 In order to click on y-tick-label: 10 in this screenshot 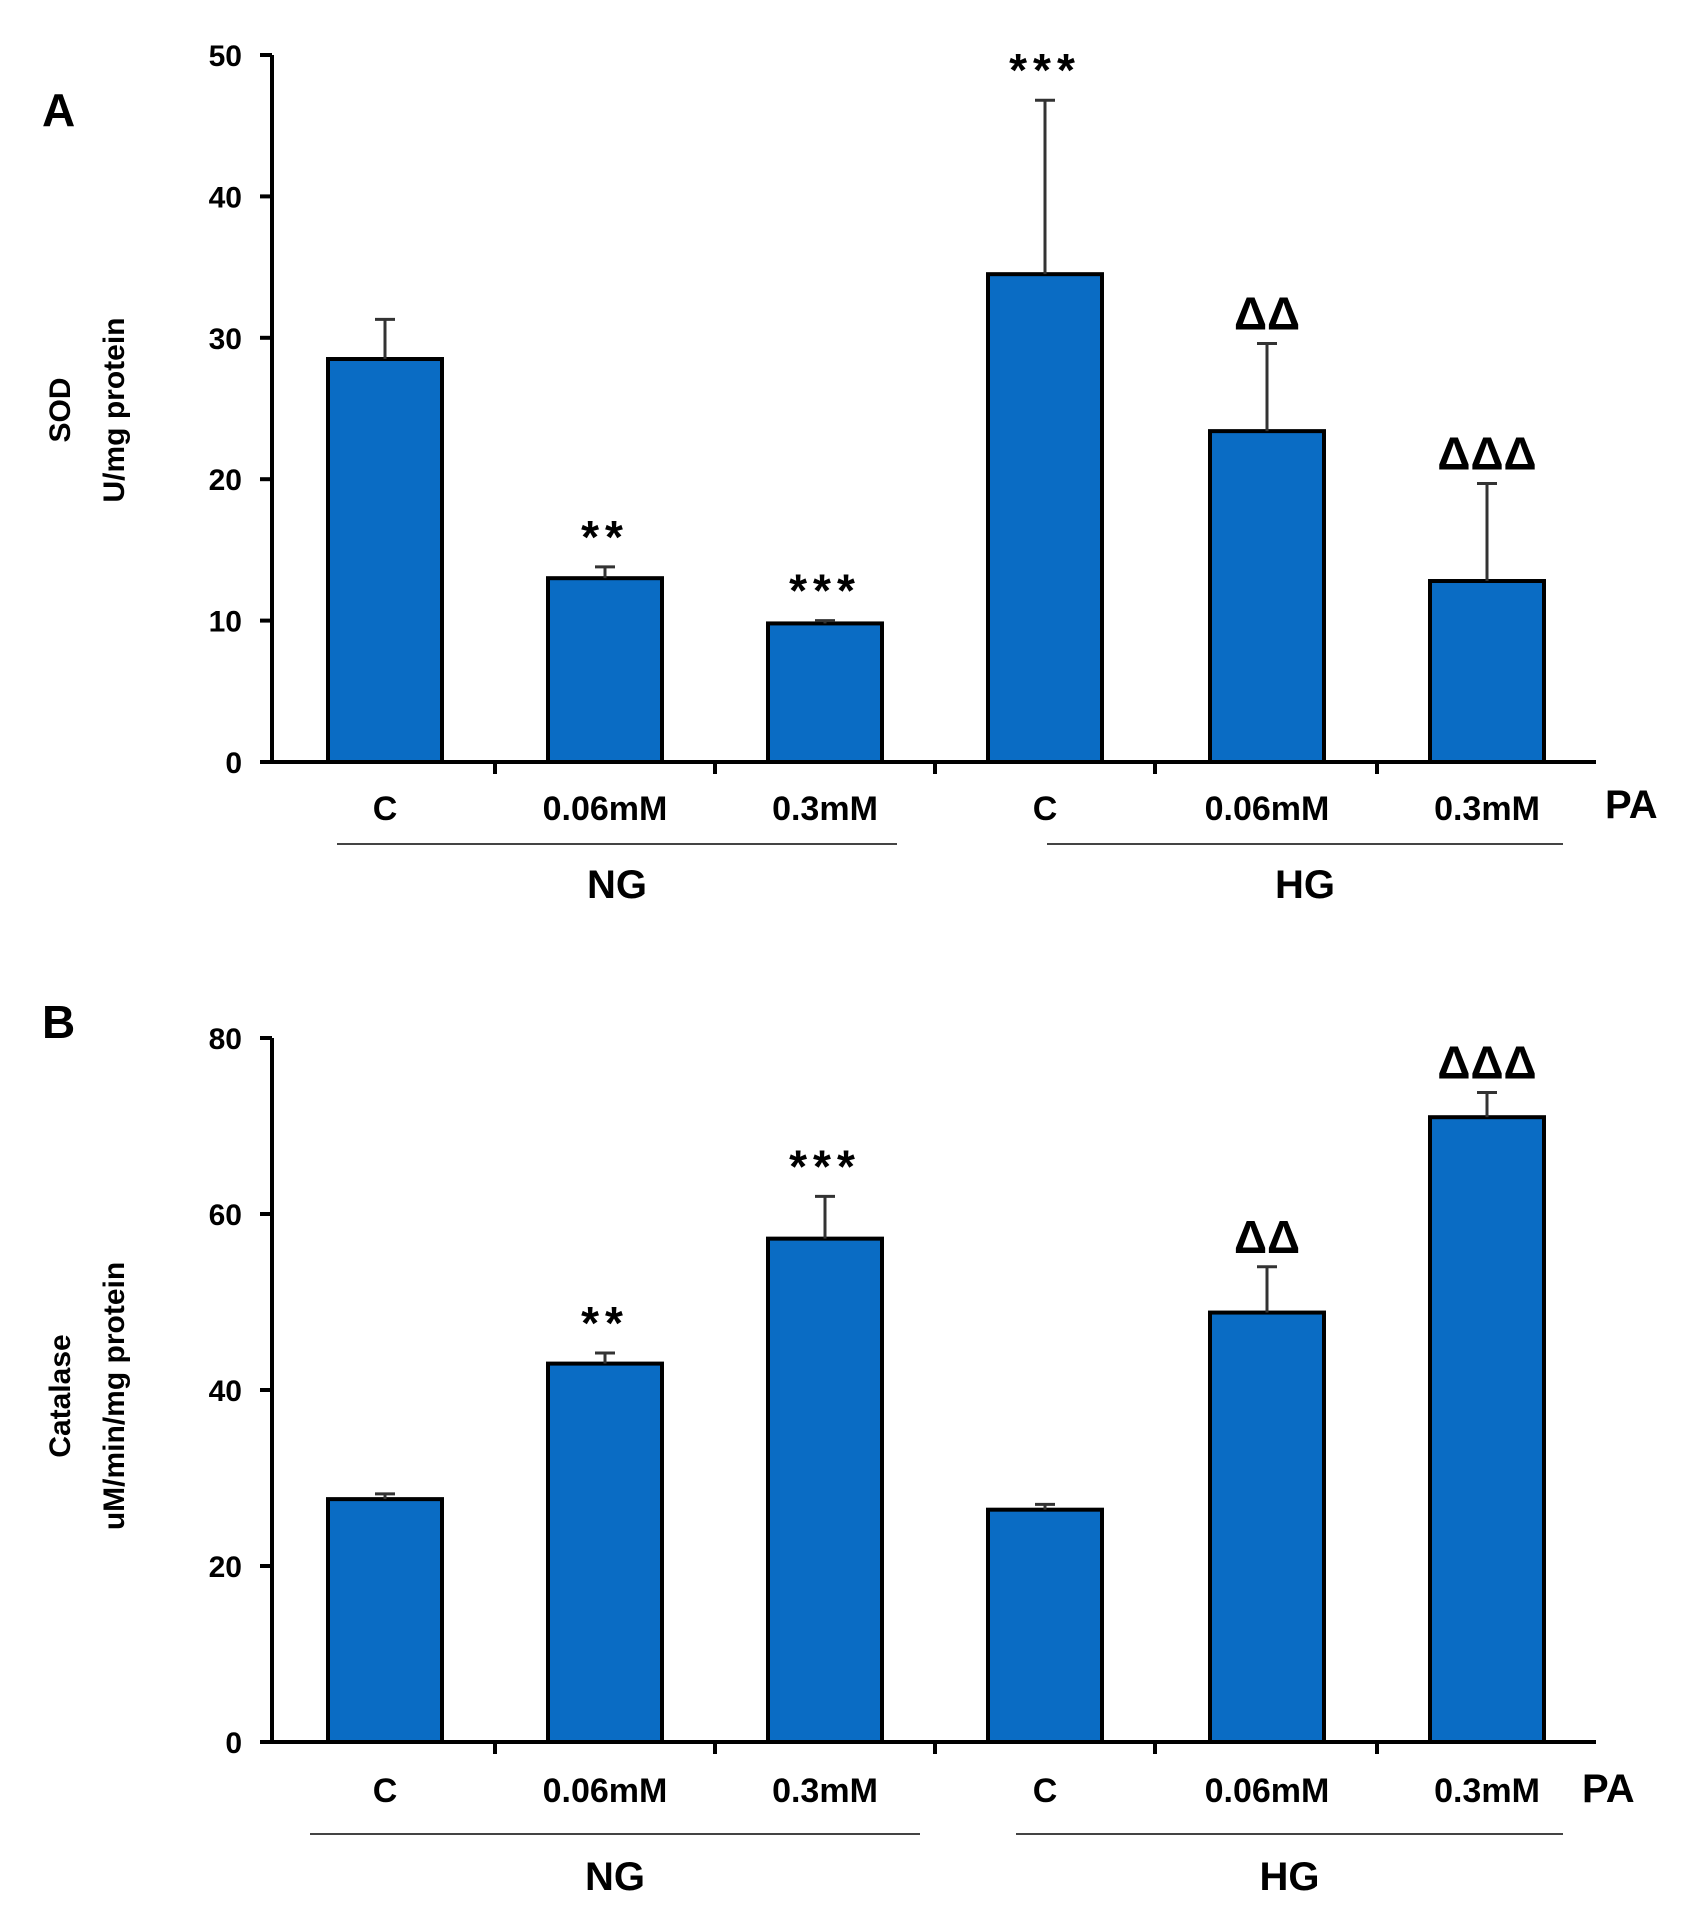, I will do `click(225, 622)`.